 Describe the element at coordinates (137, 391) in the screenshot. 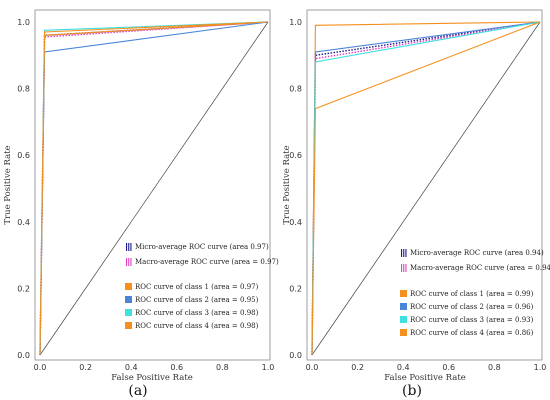

I see `panel-caption-a: (a)` at that location.